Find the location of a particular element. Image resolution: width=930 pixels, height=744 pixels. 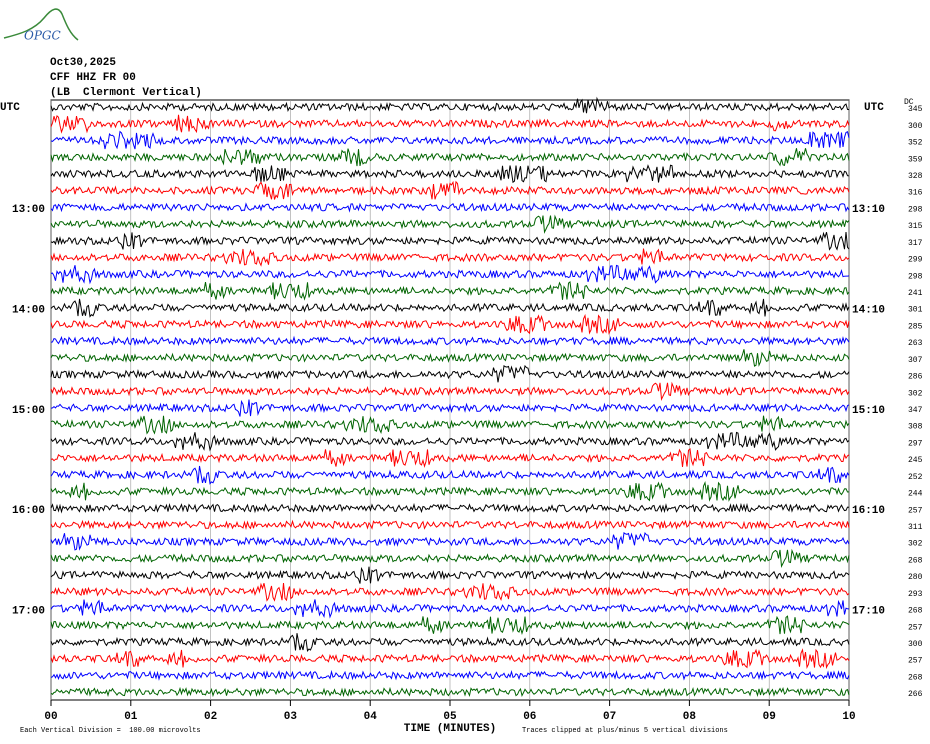

offset-label: 241 is located at coordinates (915, 293).